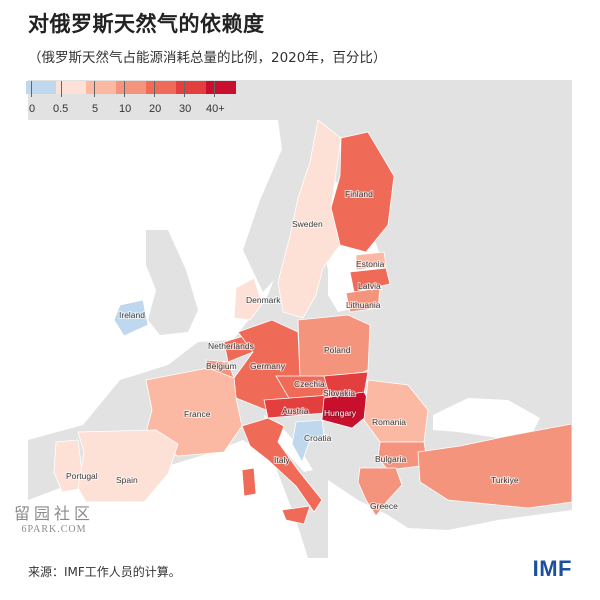 This screenshot has width=600, height=600. What do you see at coordinates (309, 384) in the screenshot?
I see `label-czechia: Czechia` at bounding box center [309, 384].